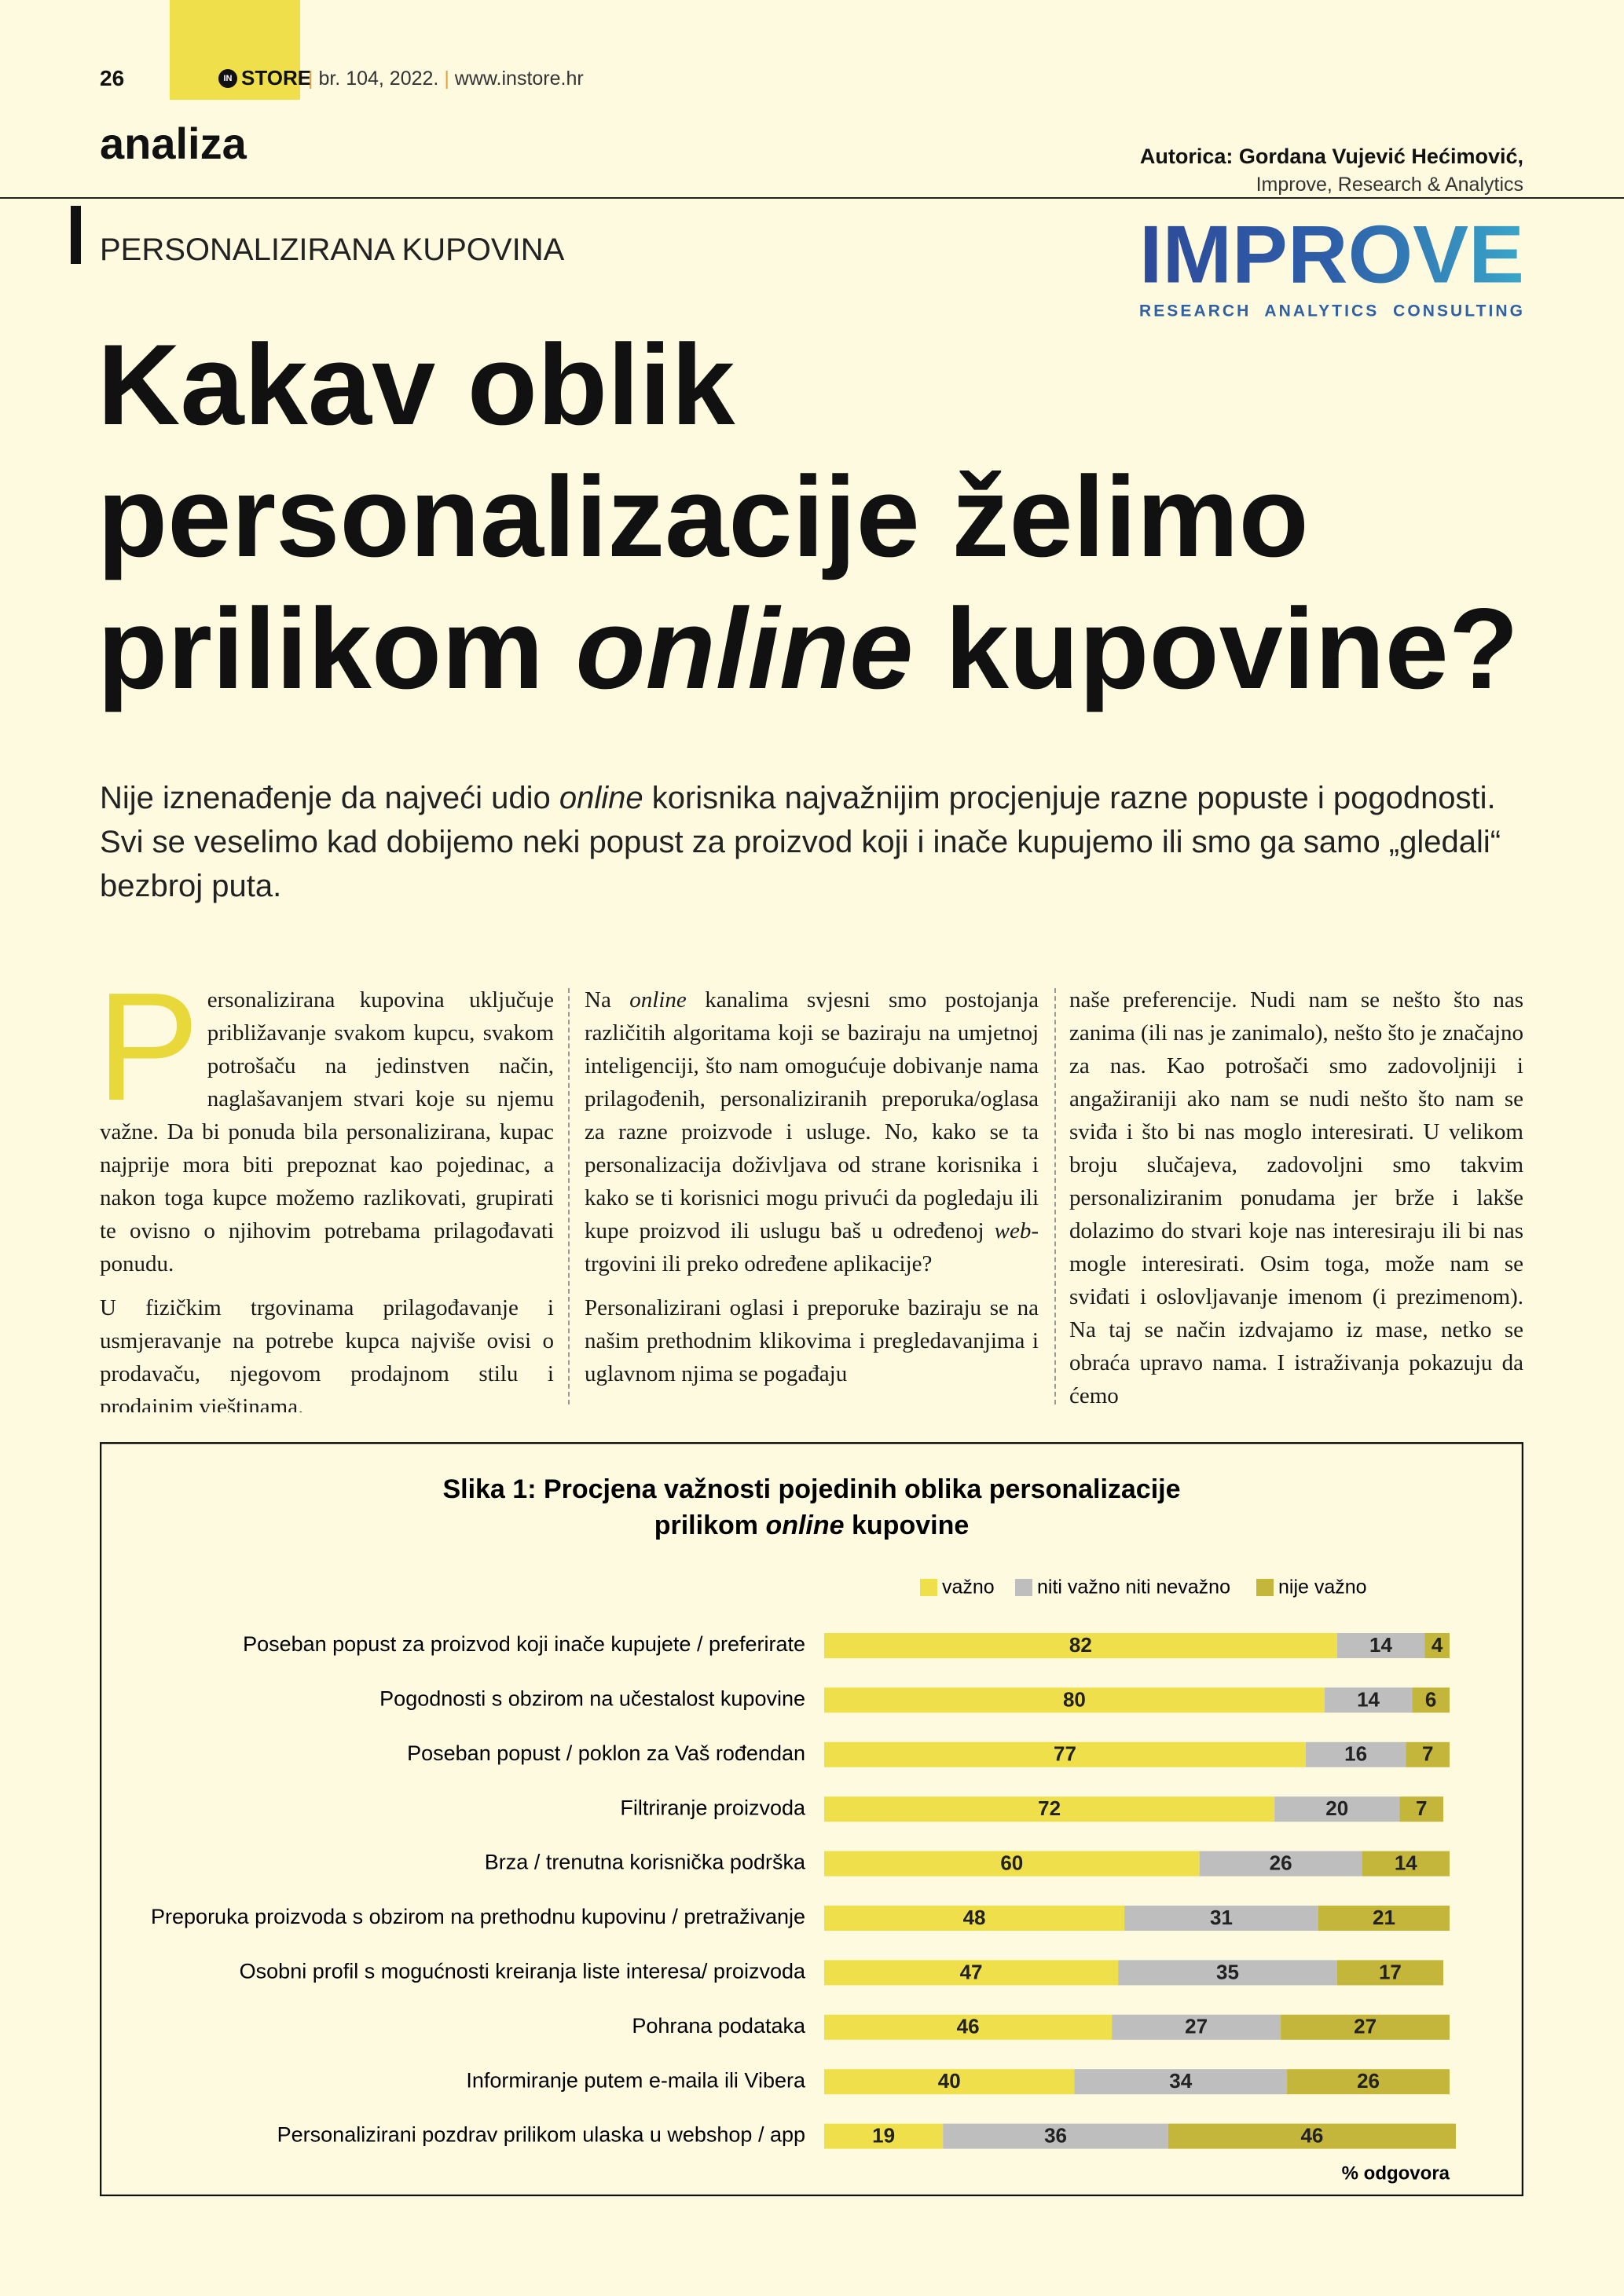  What do you see at coordinates (812, 198) in the screenshot?
I see `header-rule` at bounding box center [812, 198].